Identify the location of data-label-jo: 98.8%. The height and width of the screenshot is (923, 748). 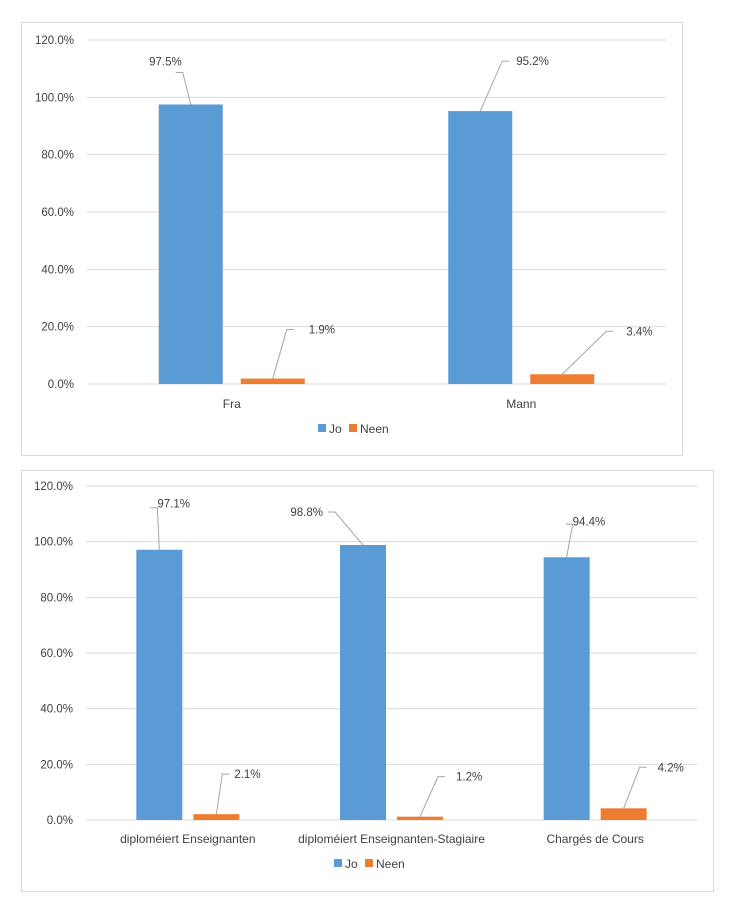
(306, 513).